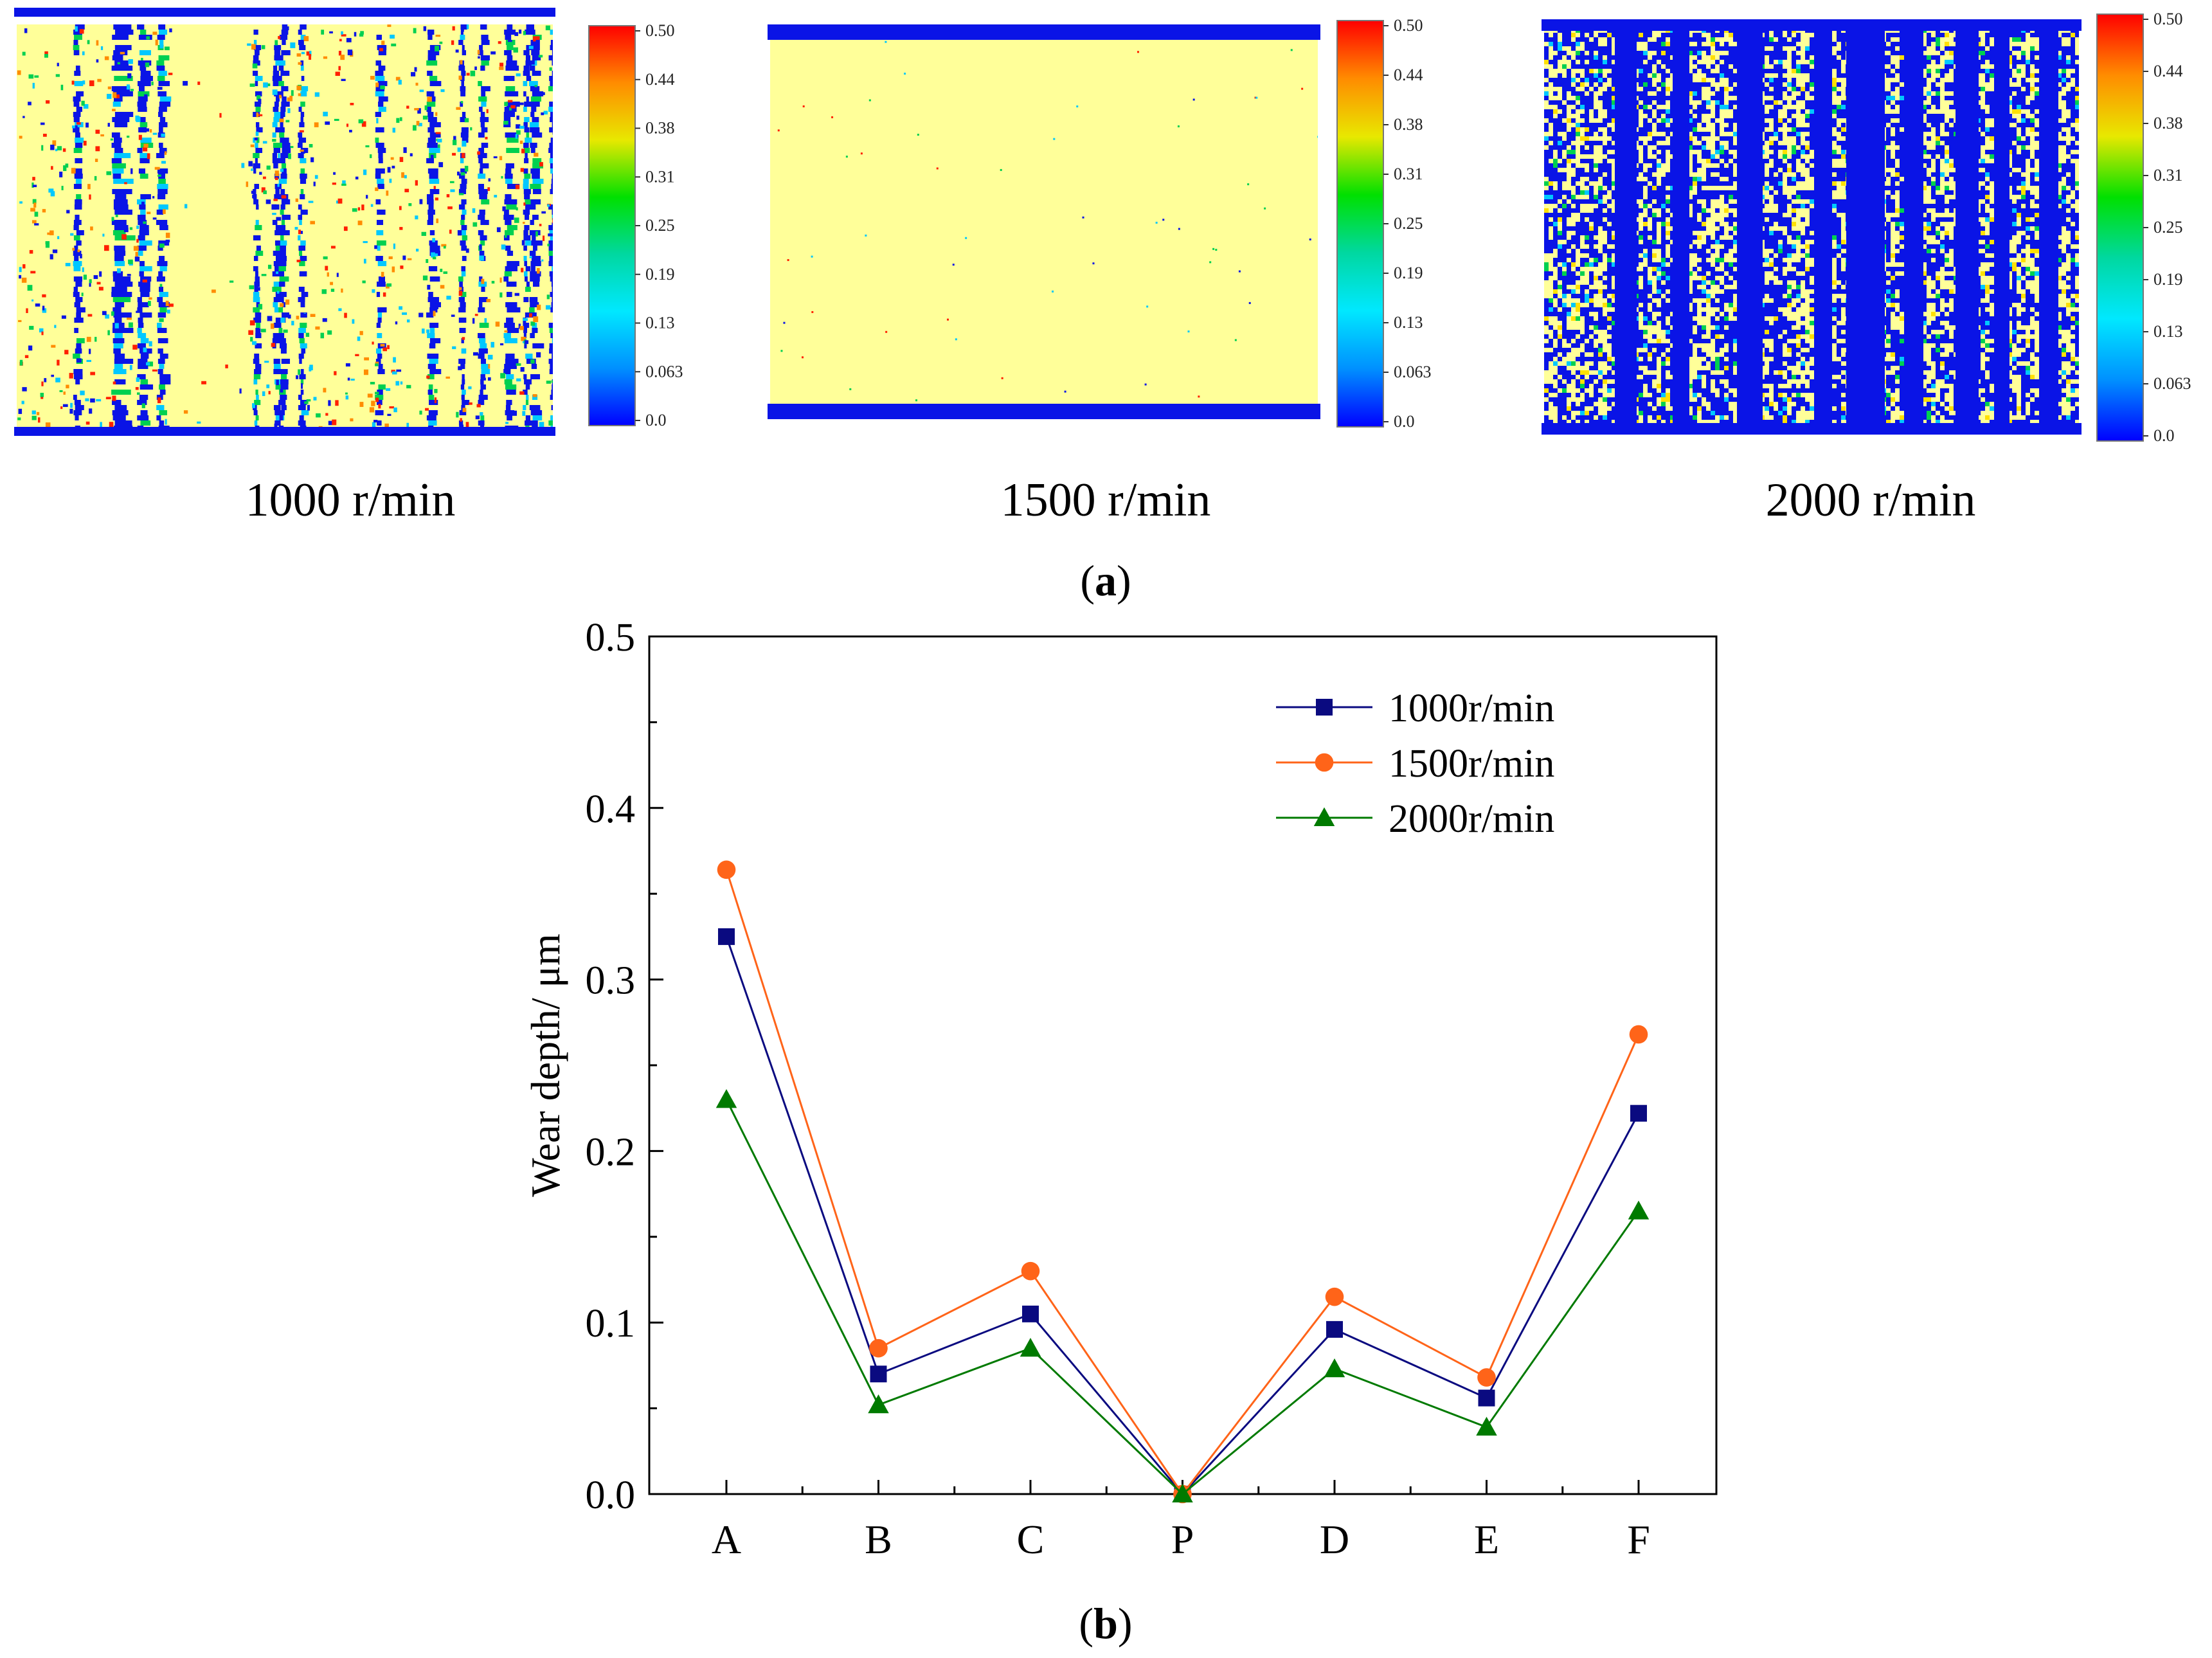  I want to click on legend-label: 1000r/min, so click(1471, 708).